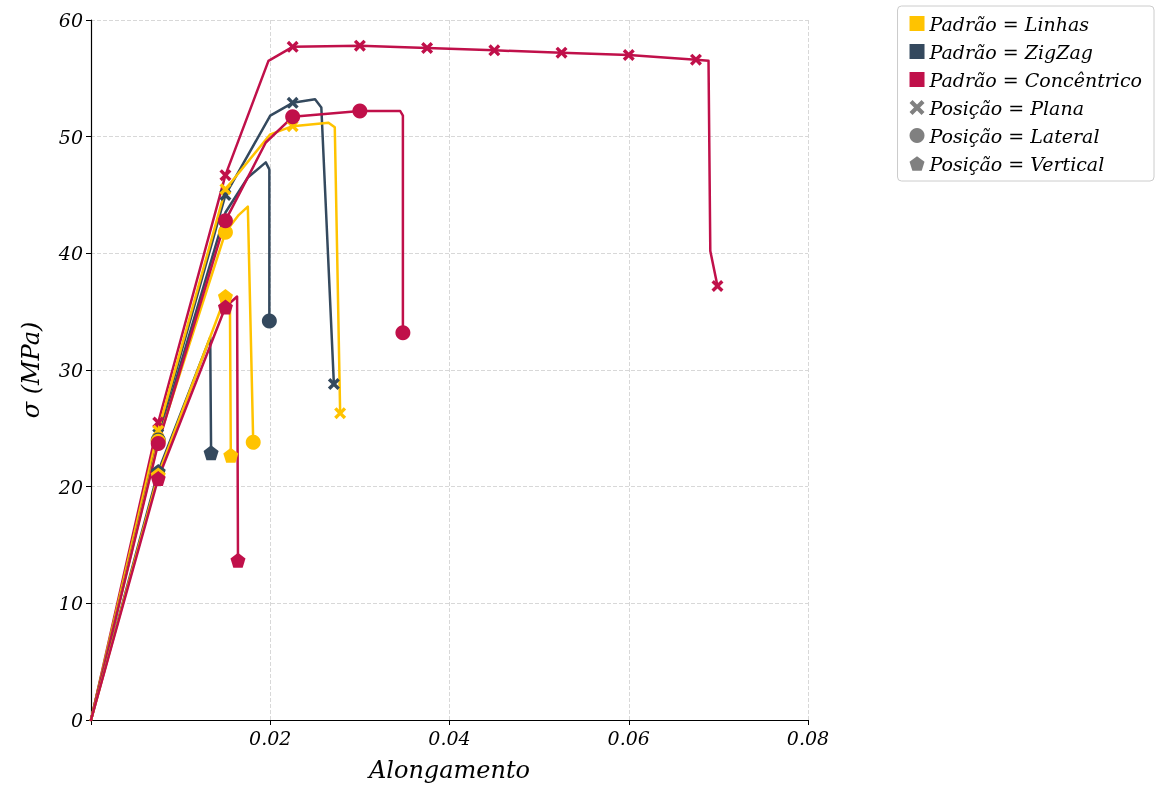  What do you see at coordinates (70, 370) in the screenshot?
I see `y-tick-label: 30` at bounding box center [70, 370].